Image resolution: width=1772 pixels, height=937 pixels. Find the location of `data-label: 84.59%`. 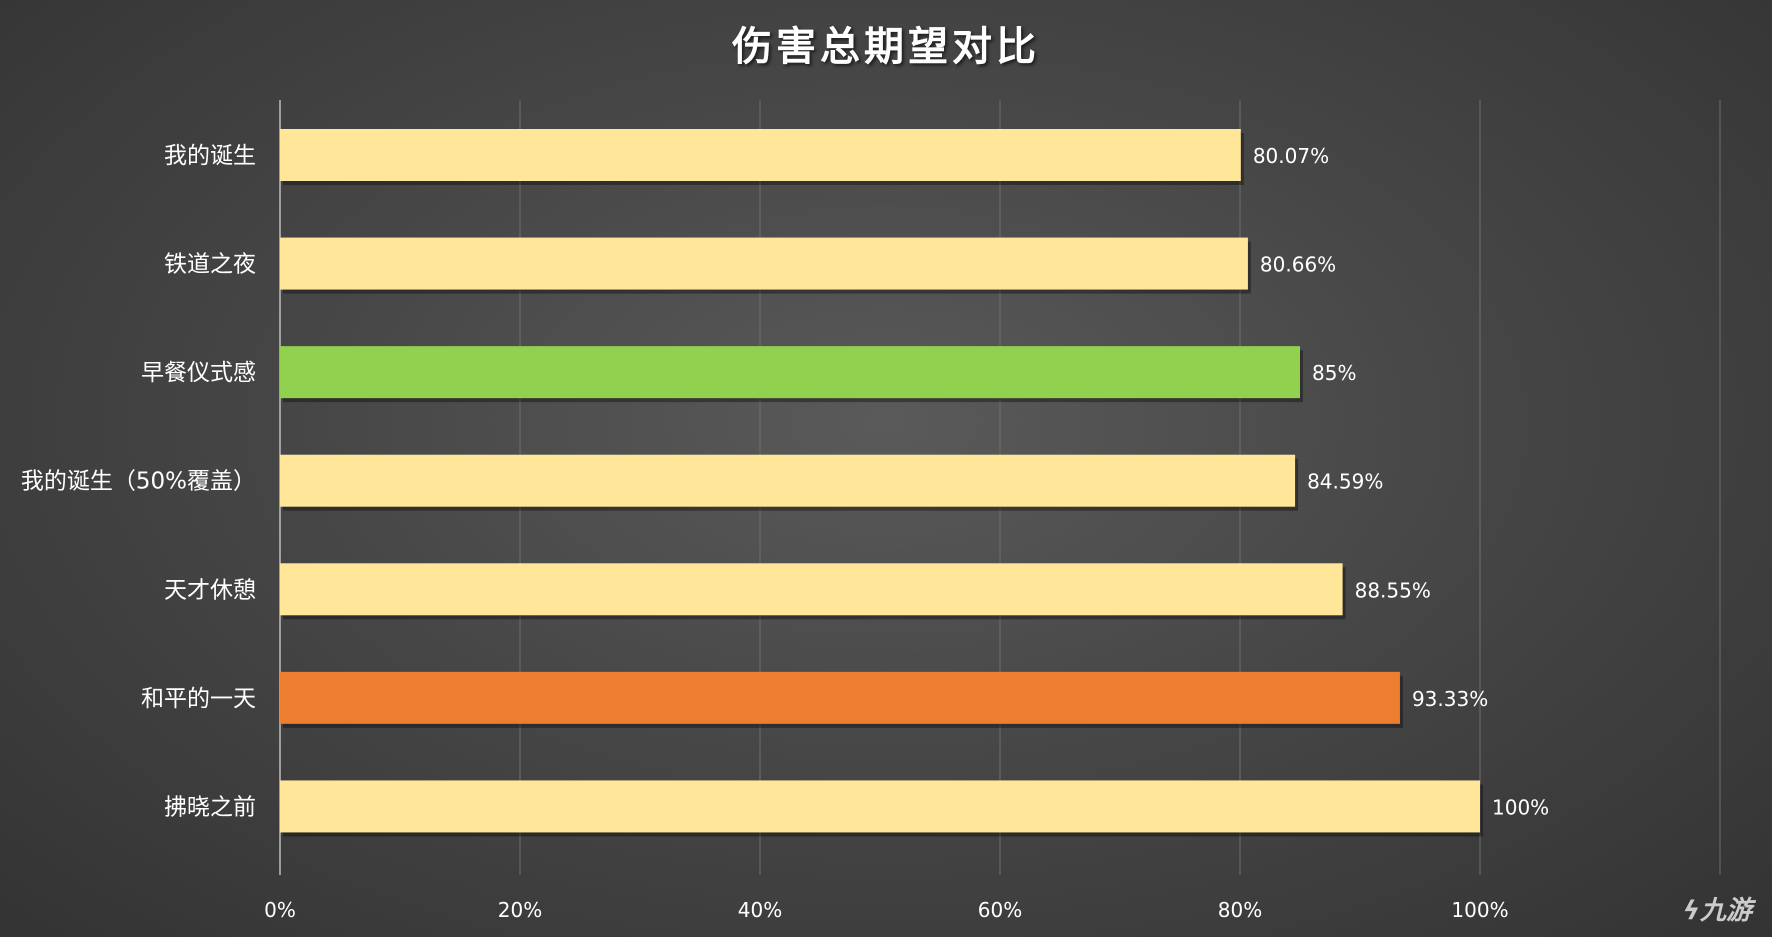

data-label: 84.59% is located at coordinates (1345, 482).